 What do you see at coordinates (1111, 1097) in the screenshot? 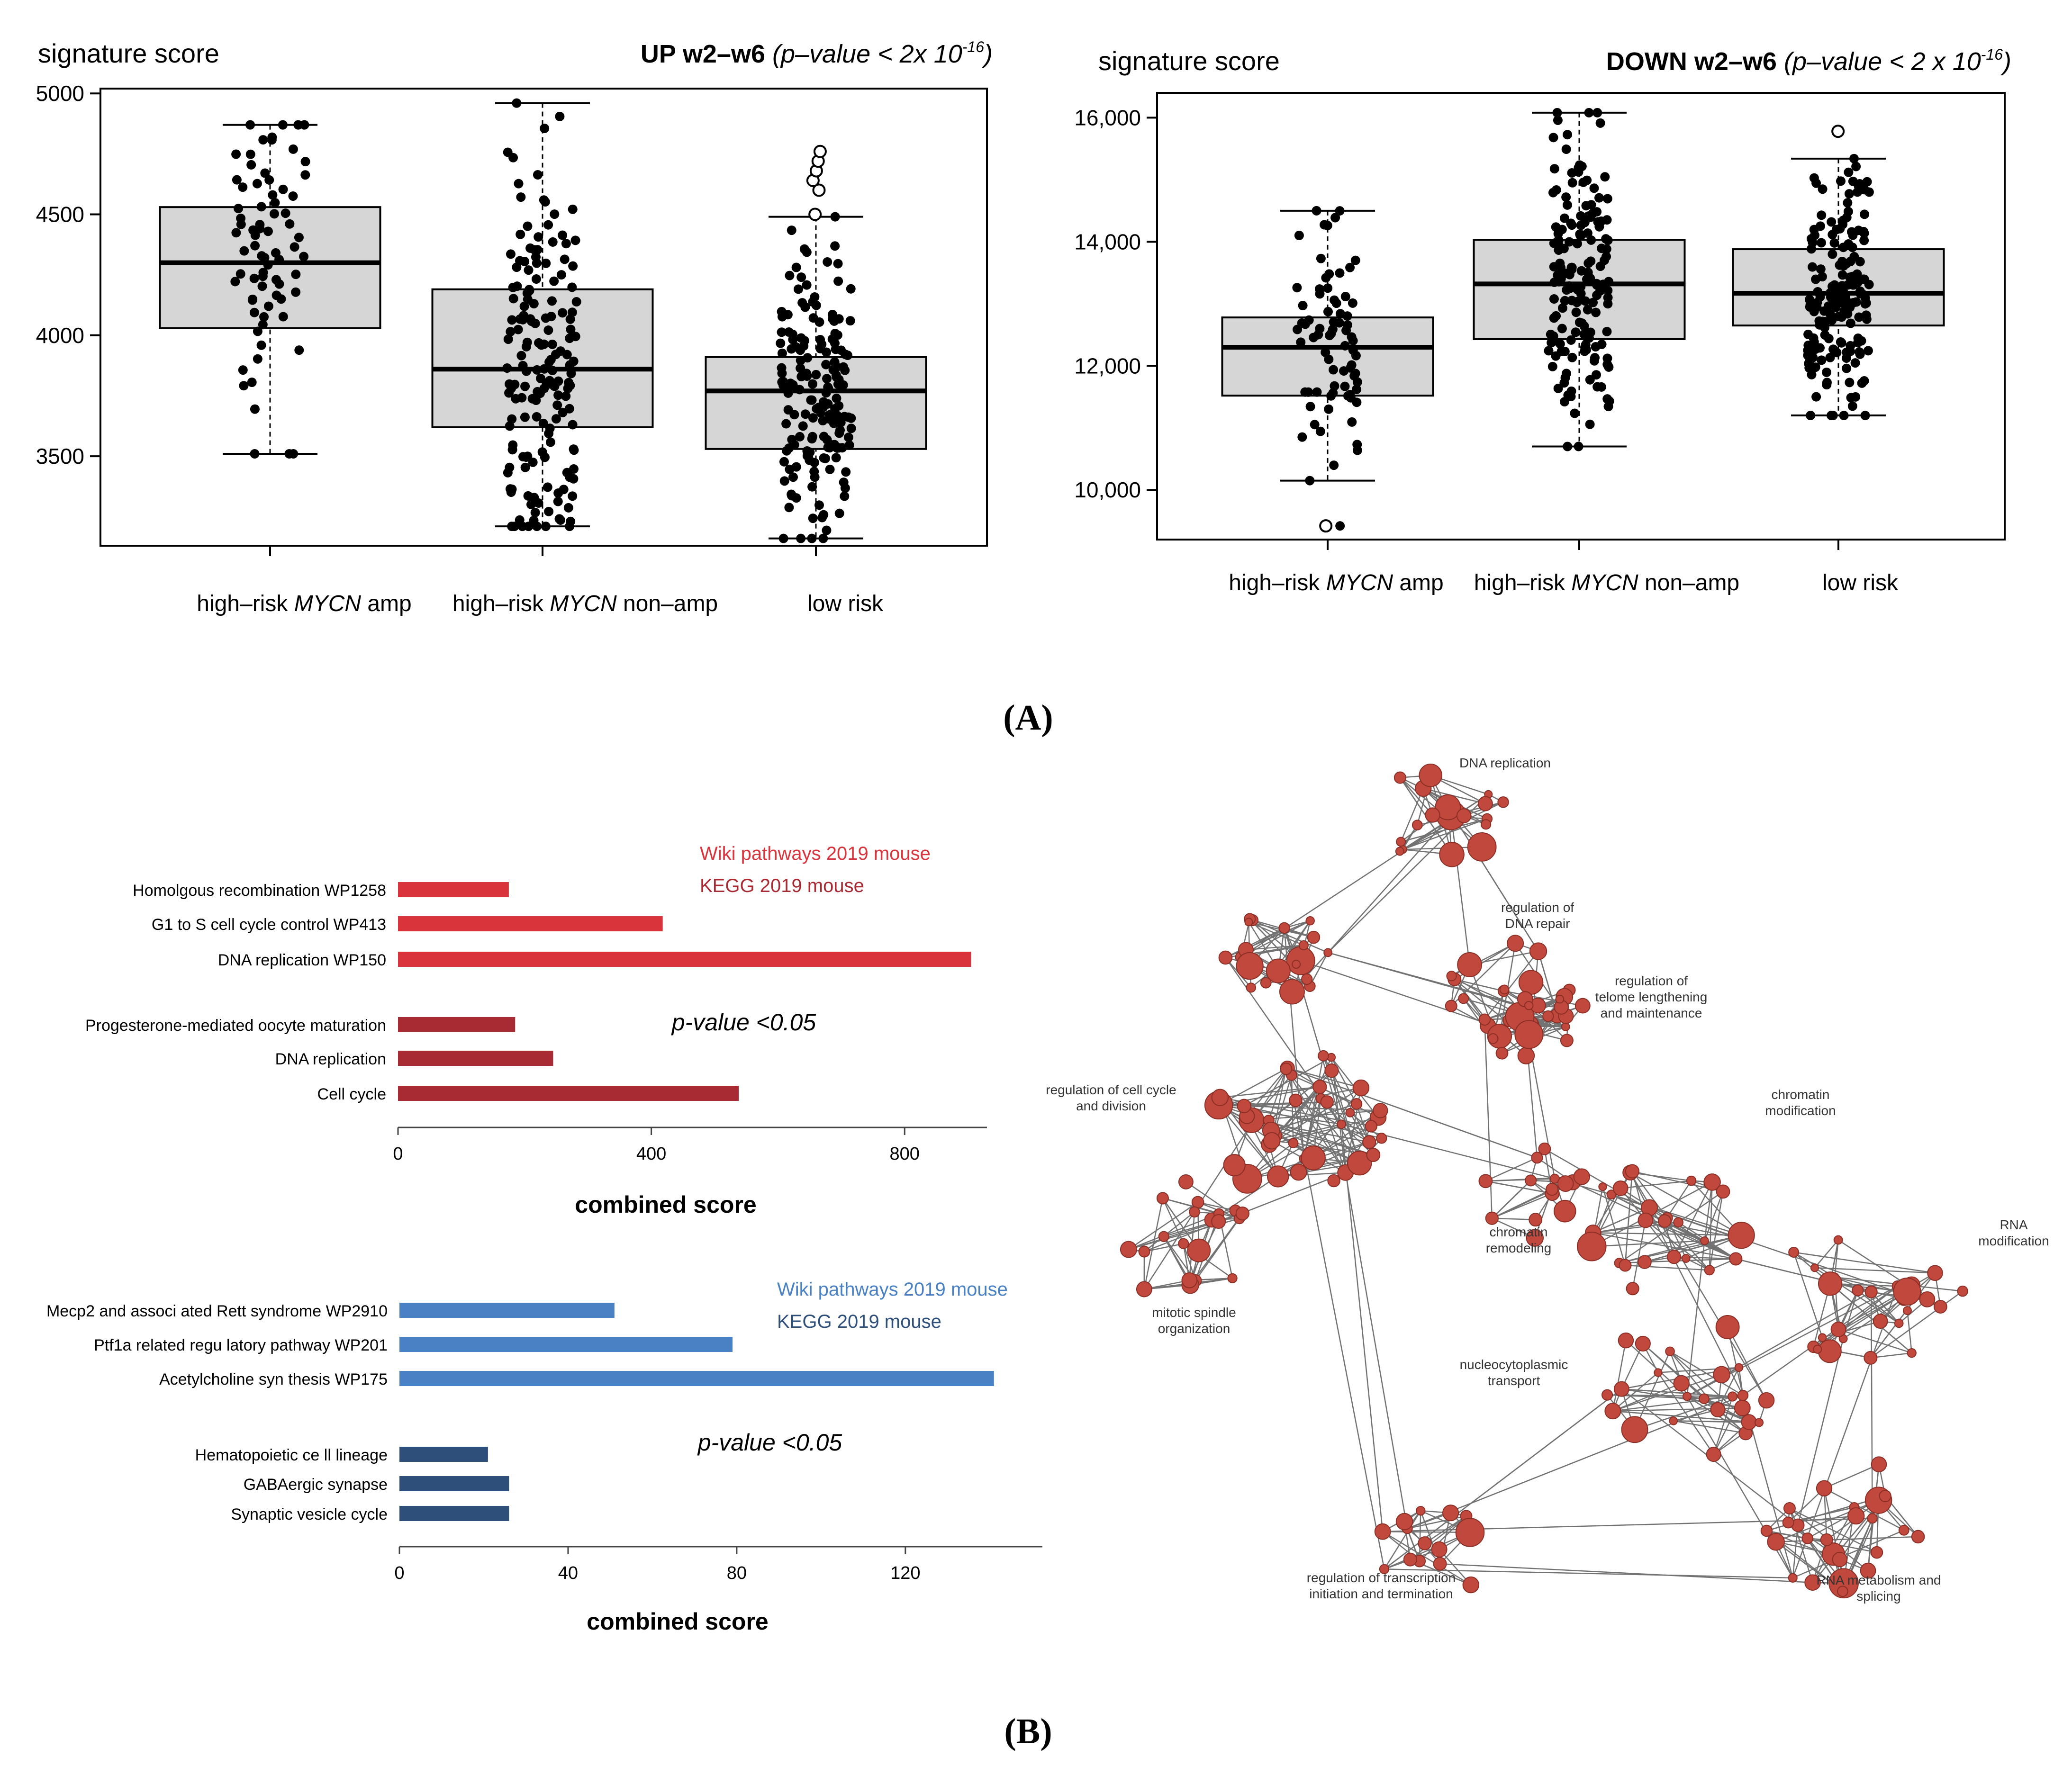
I see `network-label: regulation of cell cycle and division` at bounding box center [1111, 1097].